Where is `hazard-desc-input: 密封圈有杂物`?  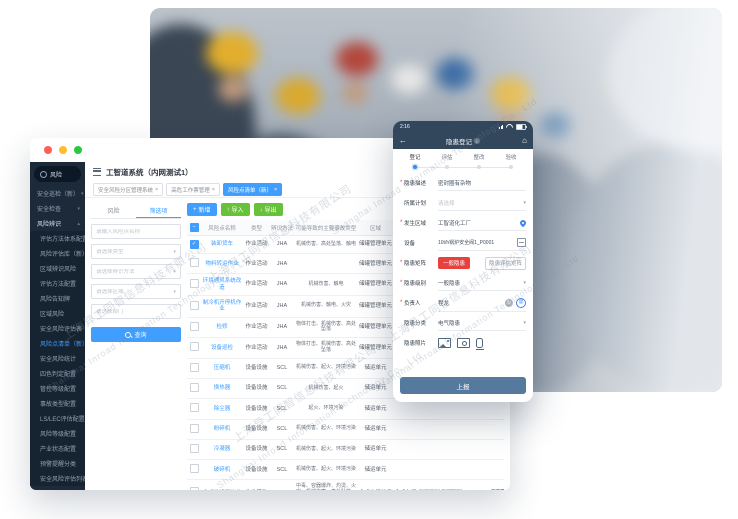 hazard-desc-input: 密封圈有杂物 is located at coordinates (482, 183).